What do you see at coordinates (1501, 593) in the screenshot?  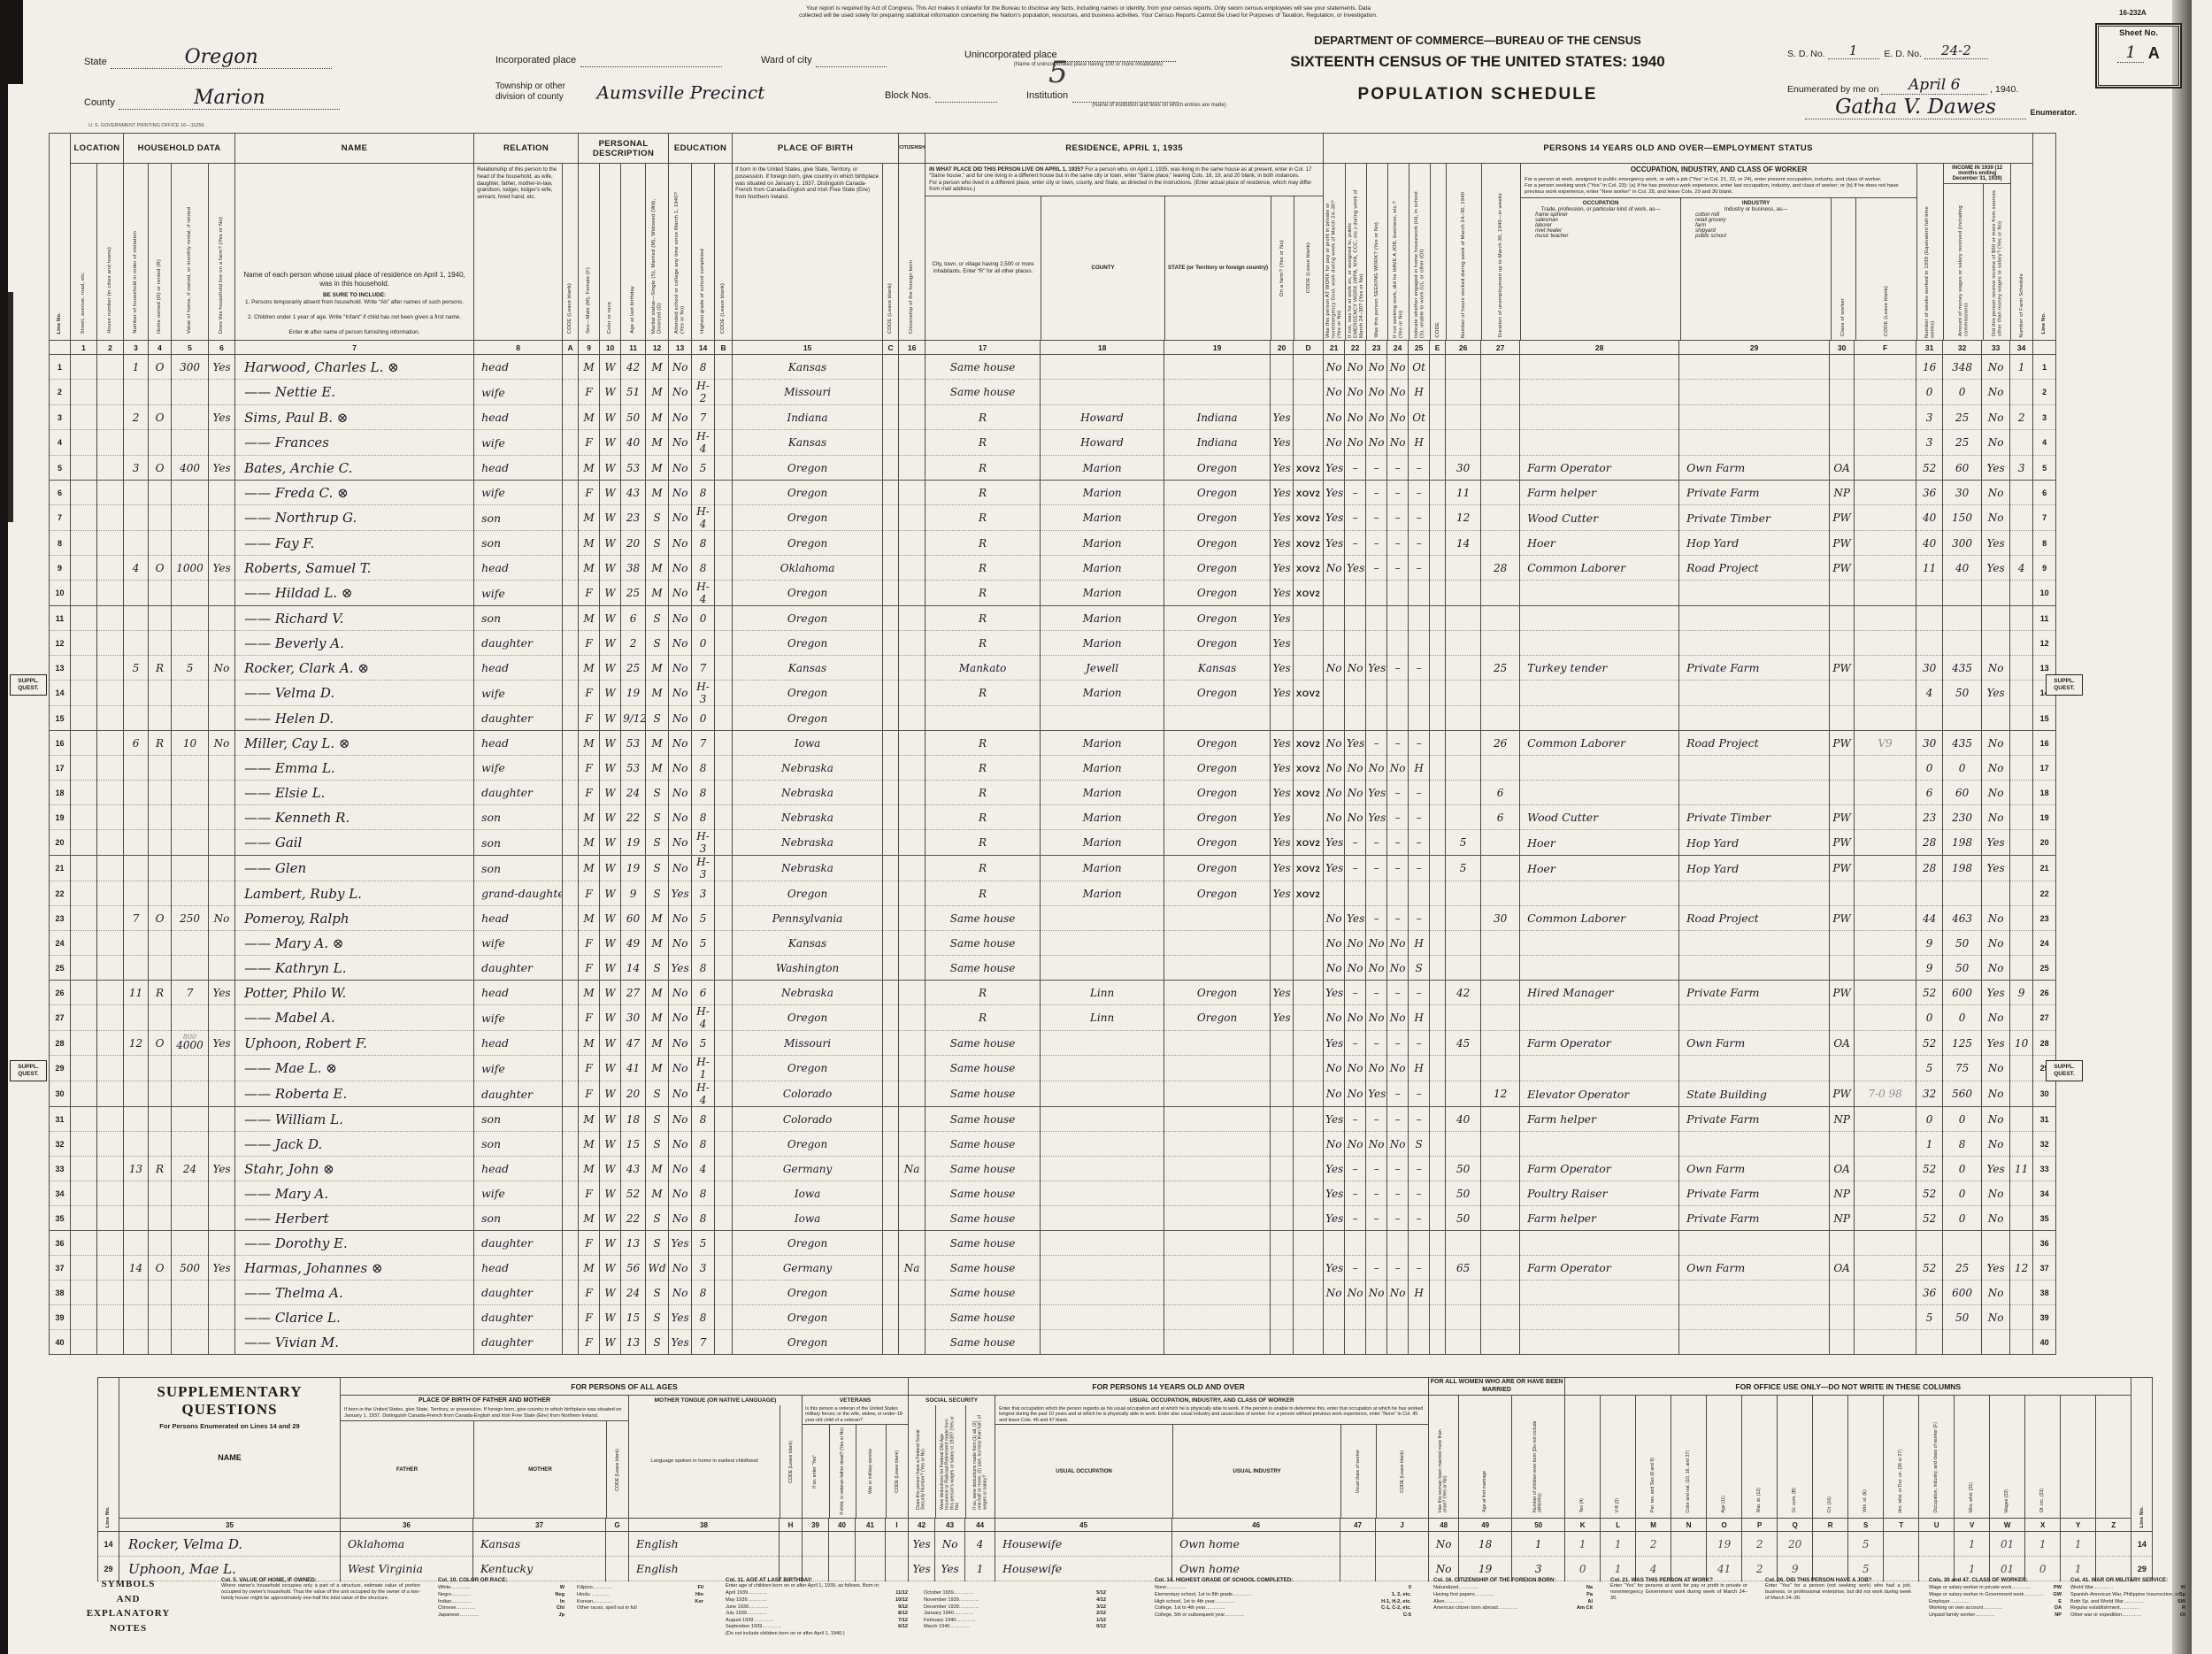 I see `col-dur` at bounding box center [1501, 593].